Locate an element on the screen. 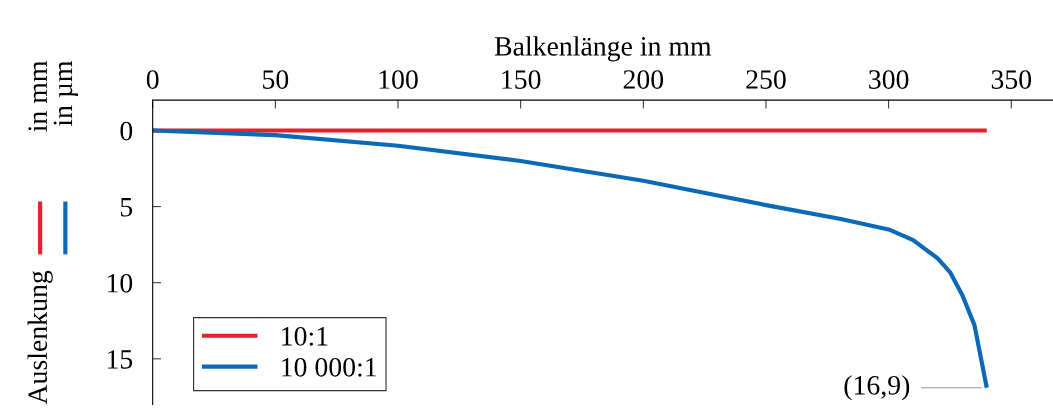  x-tick-label: 200 is located at coordinates (643, 79).